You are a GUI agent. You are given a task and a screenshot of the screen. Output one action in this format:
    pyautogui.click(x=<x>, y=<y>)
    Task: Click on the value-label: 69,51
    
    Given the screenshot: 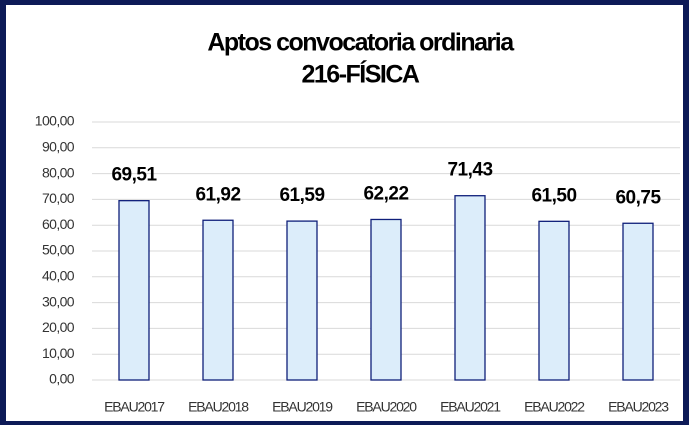 What is the action you would take?
    pyautogui.click(x=134, y=175)
    